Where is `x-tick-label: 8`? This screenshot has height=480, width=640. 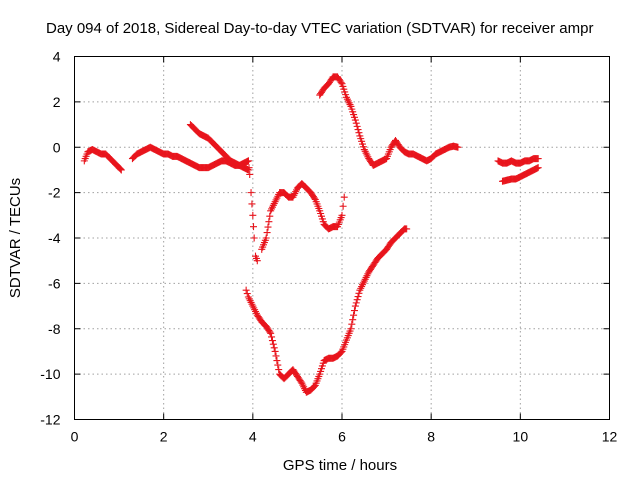
x-tick-label: 8 is located at coordinates (431, 437).